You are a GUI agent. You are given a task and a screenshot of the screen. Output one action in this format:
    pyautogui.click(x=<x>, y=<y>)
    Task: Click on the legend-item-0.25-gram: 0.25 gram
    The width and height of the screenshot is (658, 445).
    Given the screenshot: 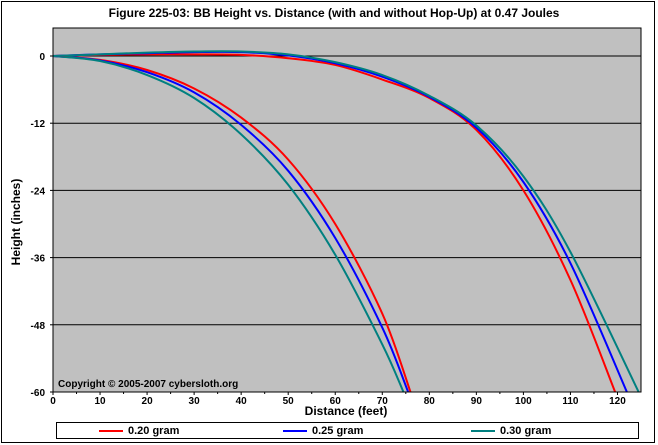 What is the action you would take?
    pyautogui.click(x=323, y=430)
    